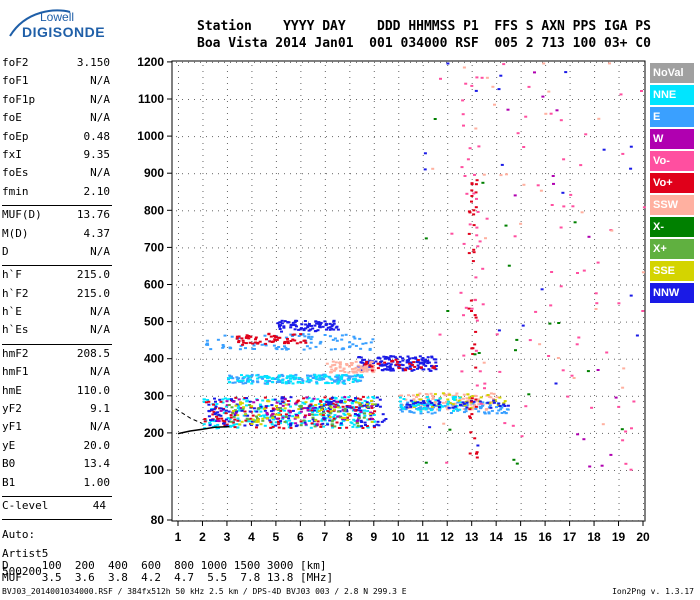 The width and height of the screenshot is (700, 600). Describe the element at coordinates (154, 359) in the screenshot. I see `y-tick-label: 400` at that location.